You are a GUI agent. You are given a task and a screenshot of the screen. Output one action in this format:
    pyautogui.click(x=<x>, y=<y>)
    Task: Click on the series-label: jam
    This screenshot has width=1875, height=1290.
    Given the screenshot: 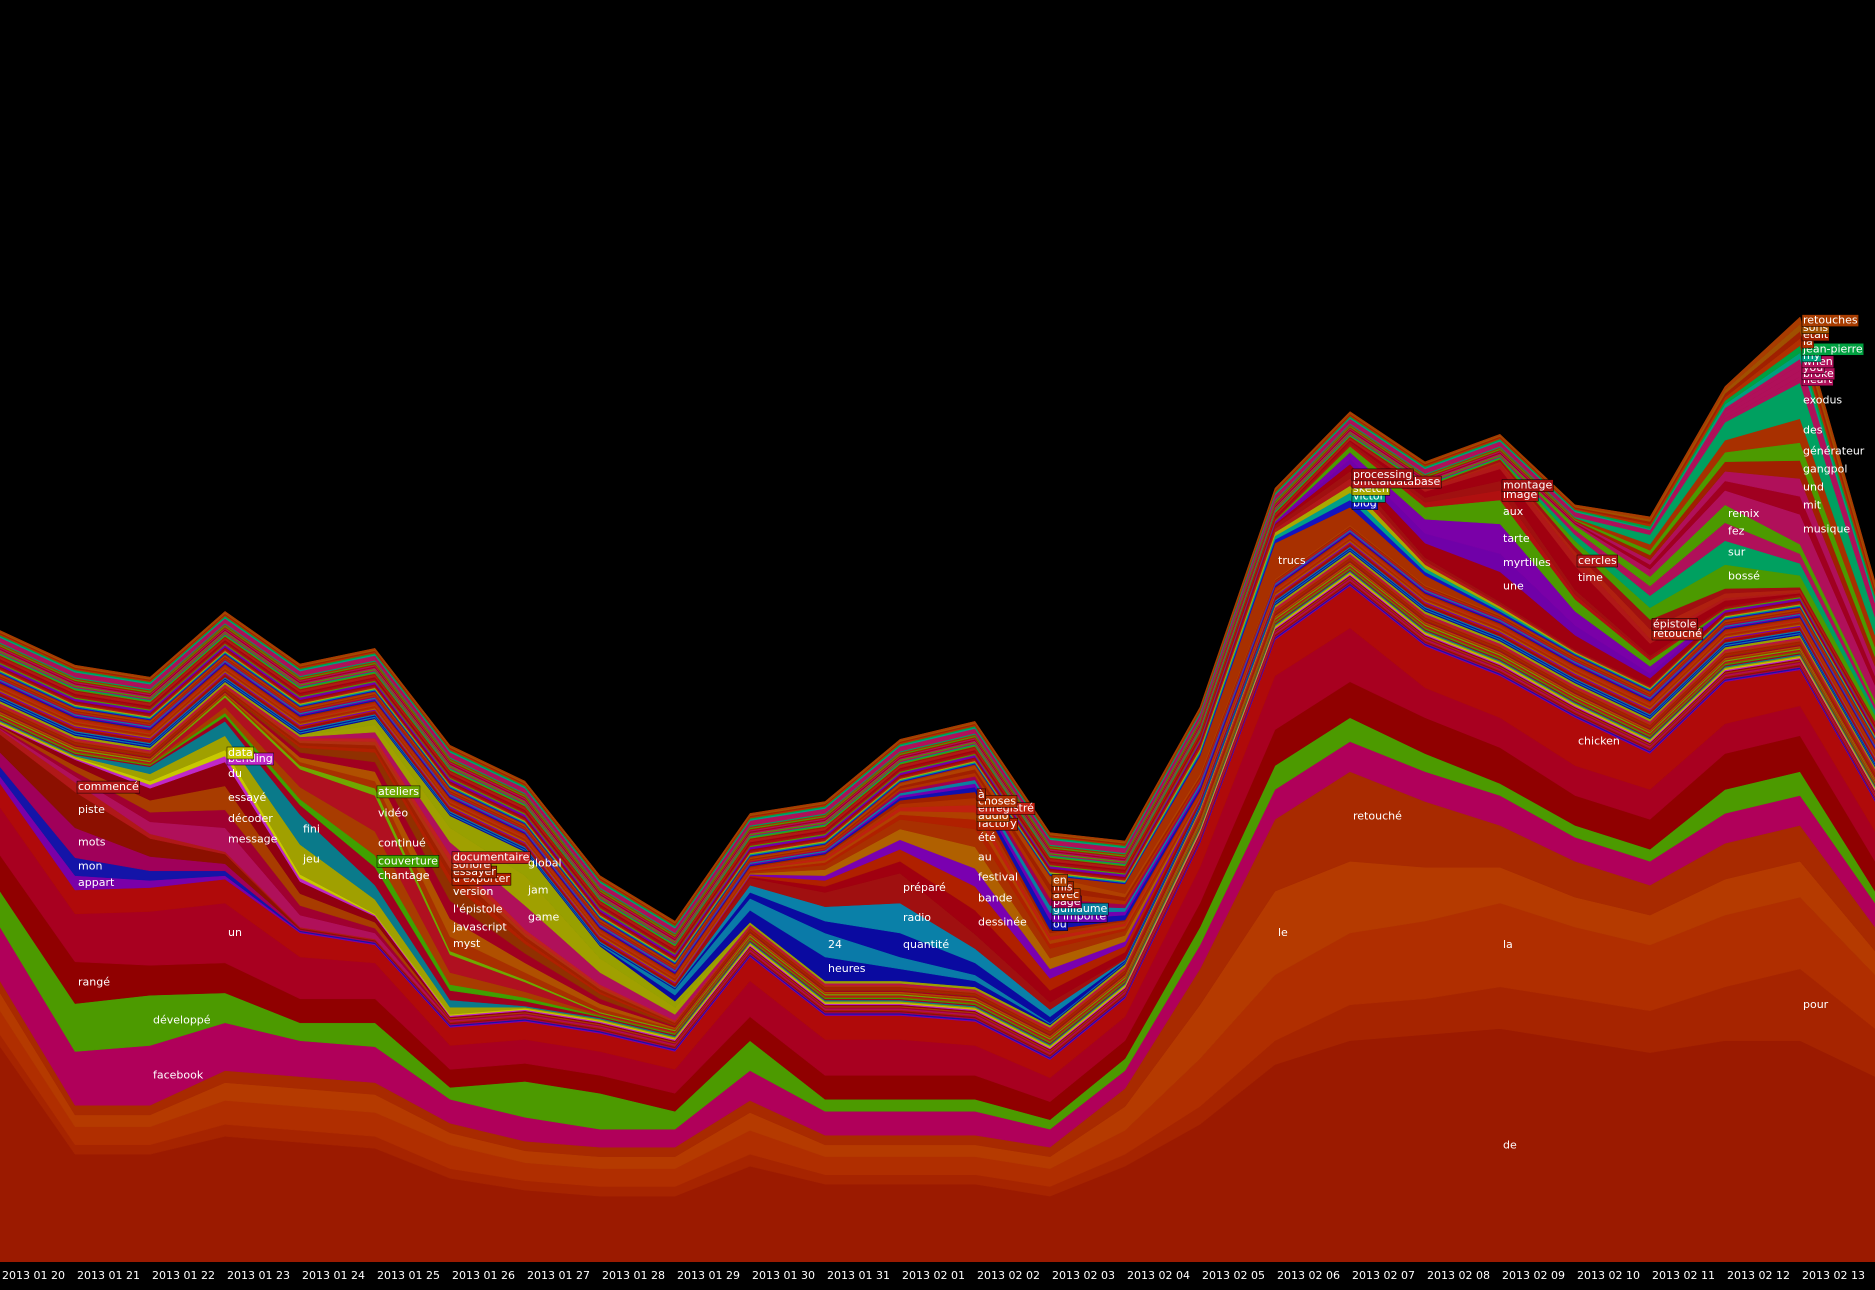 What is the action you would take?
    pyautogui.click(x=538, y=890)
    